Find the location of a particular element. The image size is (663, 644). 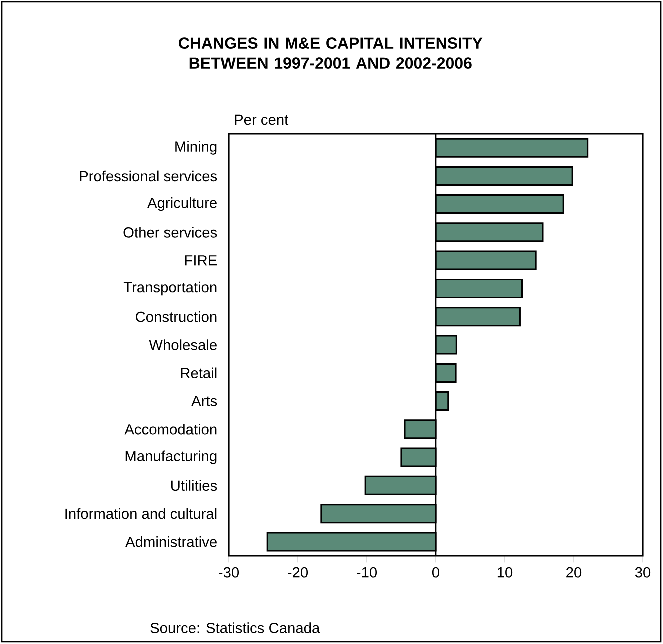

x-tick-label: 30 is located at coordinates (643, 572).